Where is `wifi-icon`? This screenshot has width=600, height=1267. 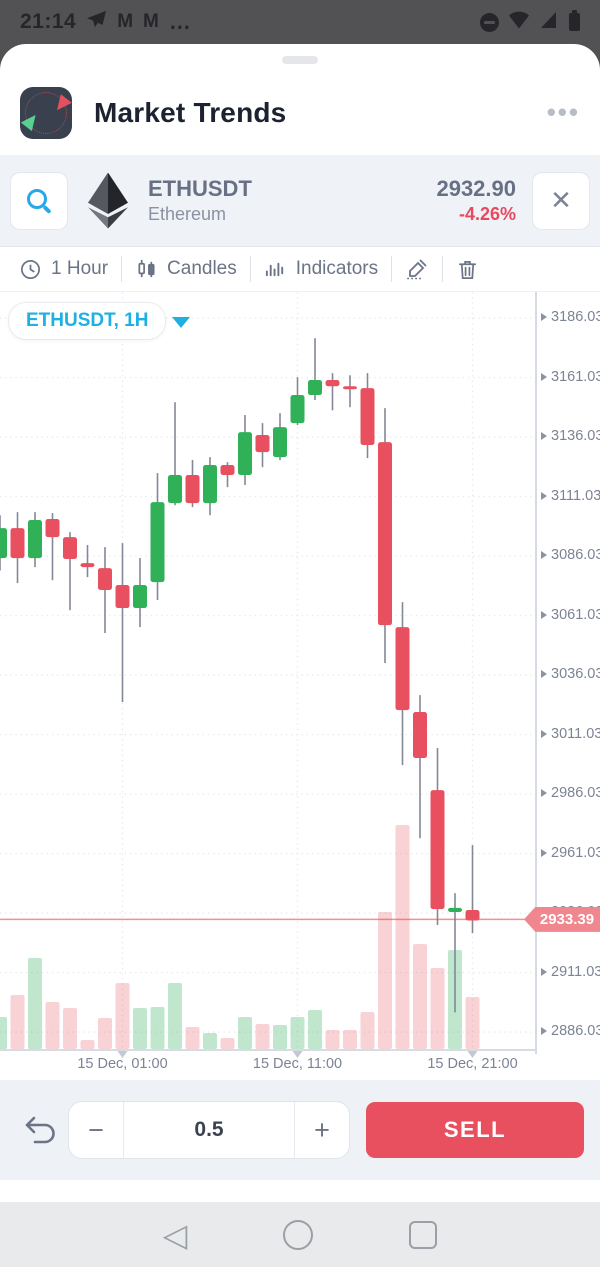
wifi-icon is located at coordinates (519, 22).